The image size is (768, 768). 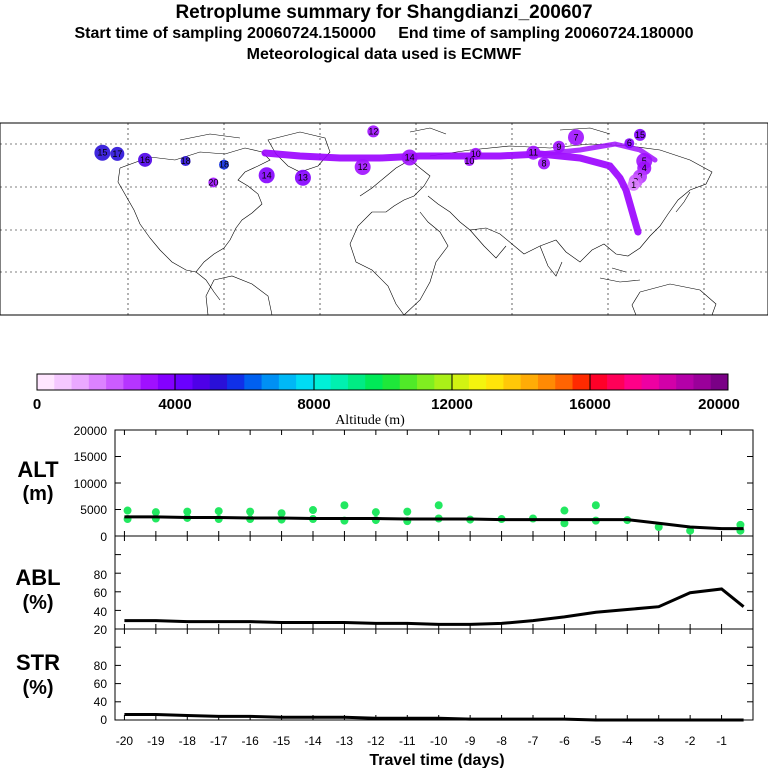 What do you see at coordinates (174, 404) in the screenshot?
I see `colorbar-tick-1: 4000` at bounding box center [174, 404].